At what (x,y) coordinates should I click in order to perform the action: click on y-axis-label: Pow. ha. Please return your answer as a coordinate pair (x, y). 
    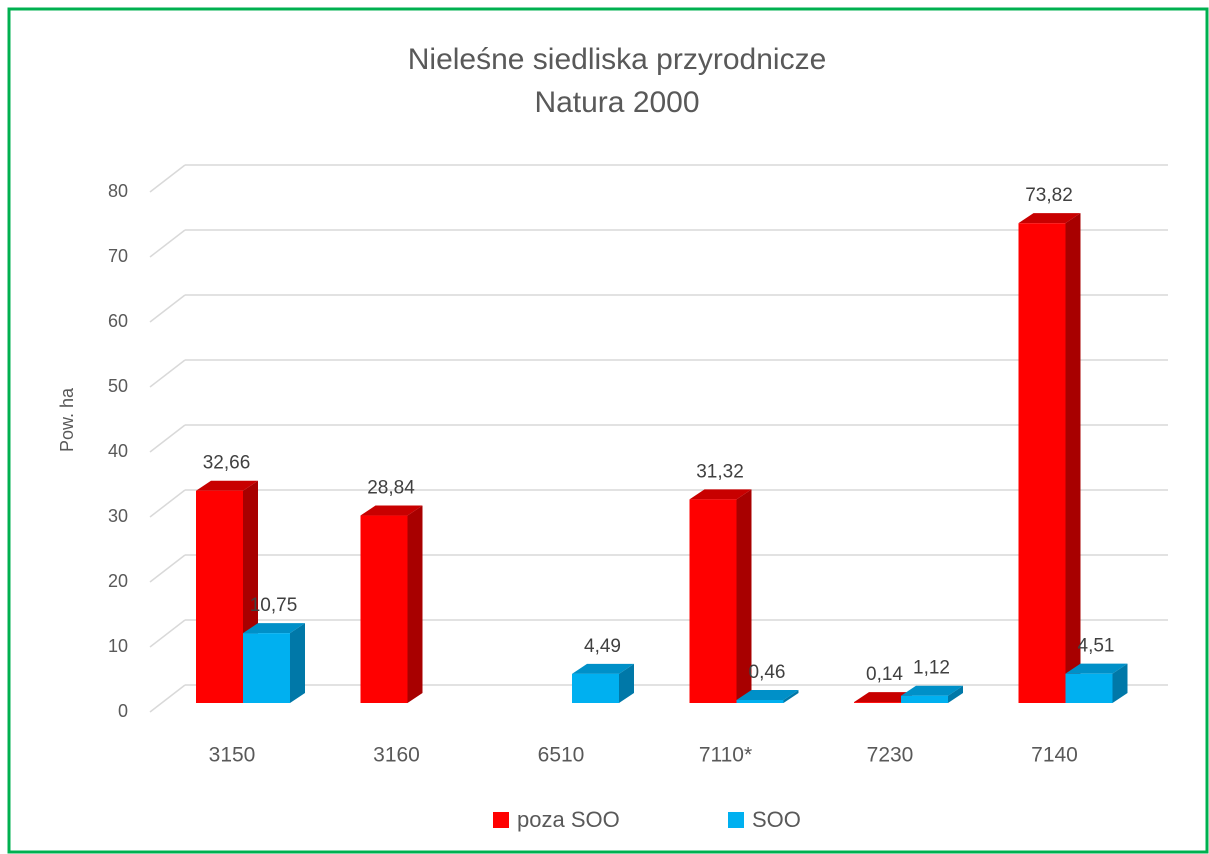
    Looking at the image, I should click on (67, 419).